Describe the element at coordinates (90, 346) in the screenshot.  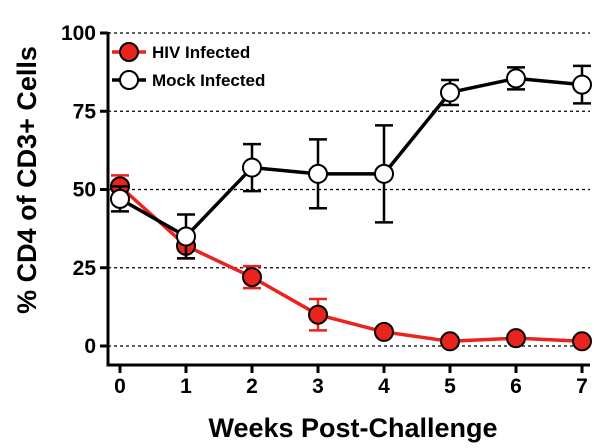
I see `y-tick-label-0: 0` at that location.